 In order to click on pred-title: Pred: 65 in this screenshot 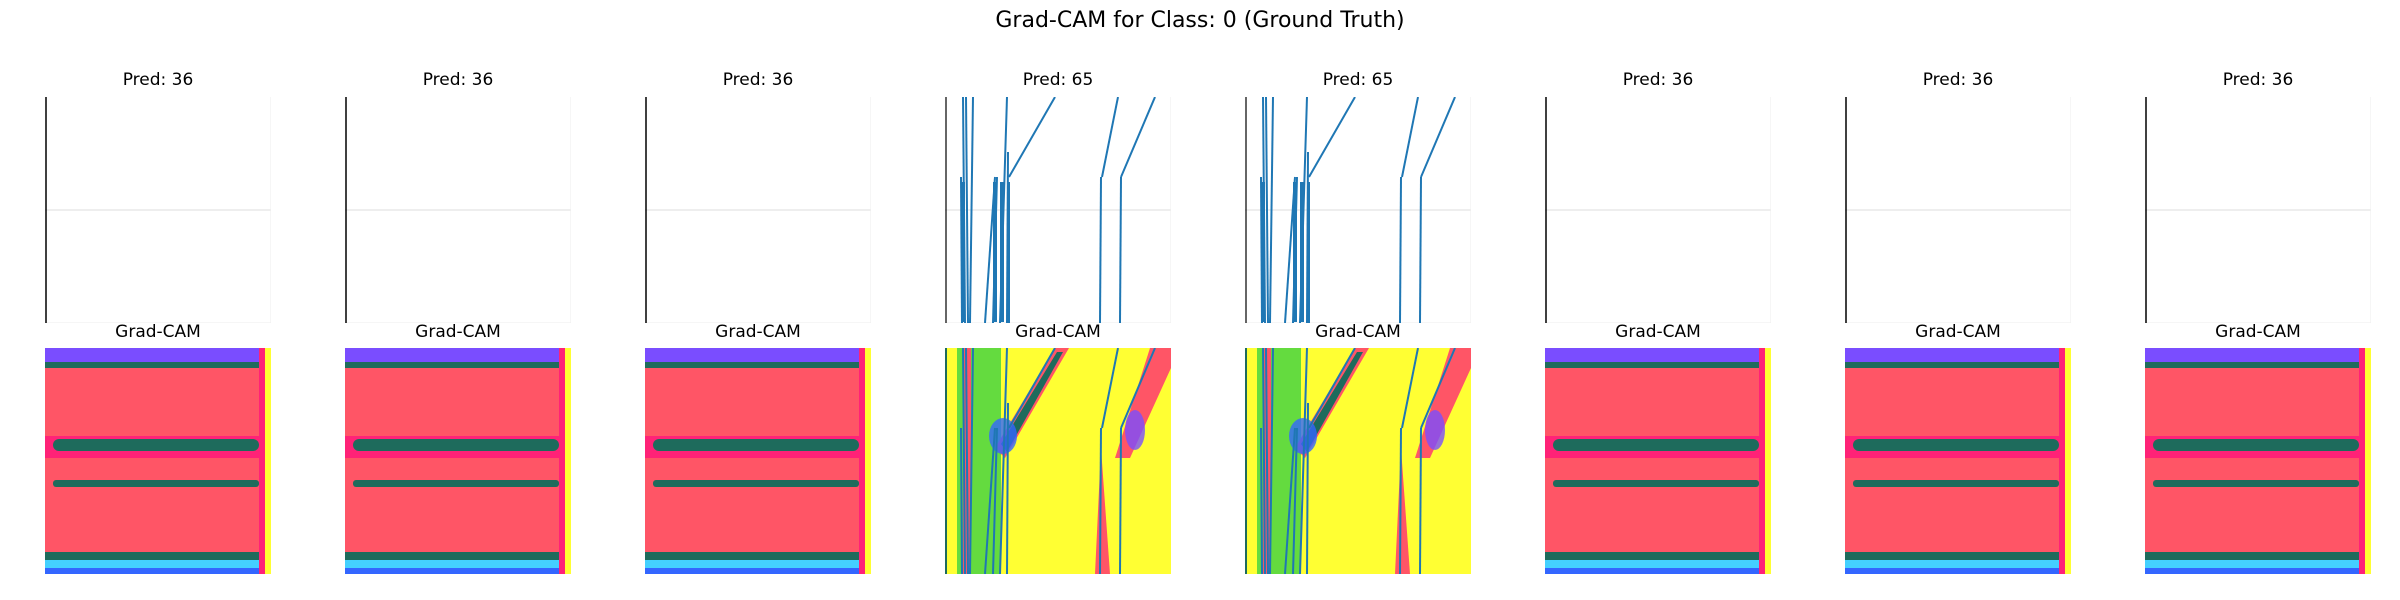, I will do `click(1358, 80)`.